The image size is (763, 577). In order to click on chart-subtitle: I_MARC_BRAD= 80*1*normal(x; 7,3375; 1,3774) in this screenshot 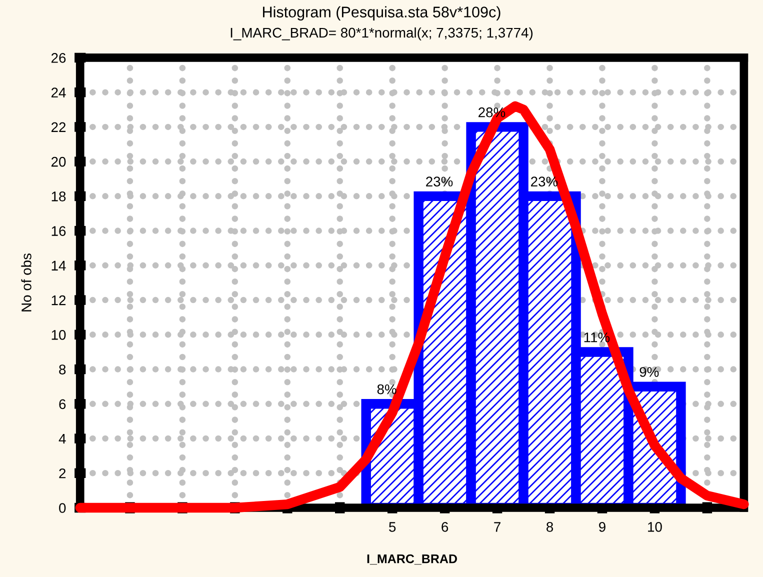, I will do `click(381, 33)`.